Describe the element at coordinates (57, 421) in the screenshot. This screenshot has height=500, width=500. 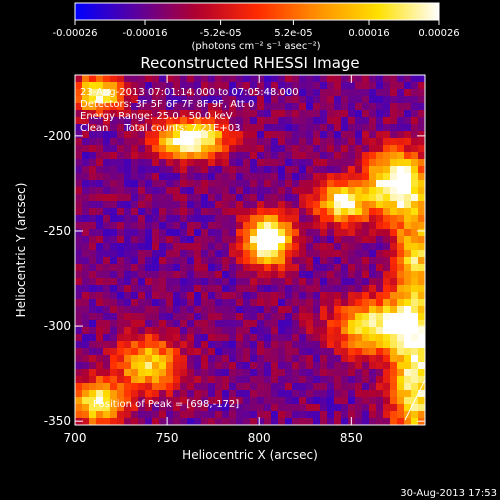
I see `y-tick-label: -350` at that location.